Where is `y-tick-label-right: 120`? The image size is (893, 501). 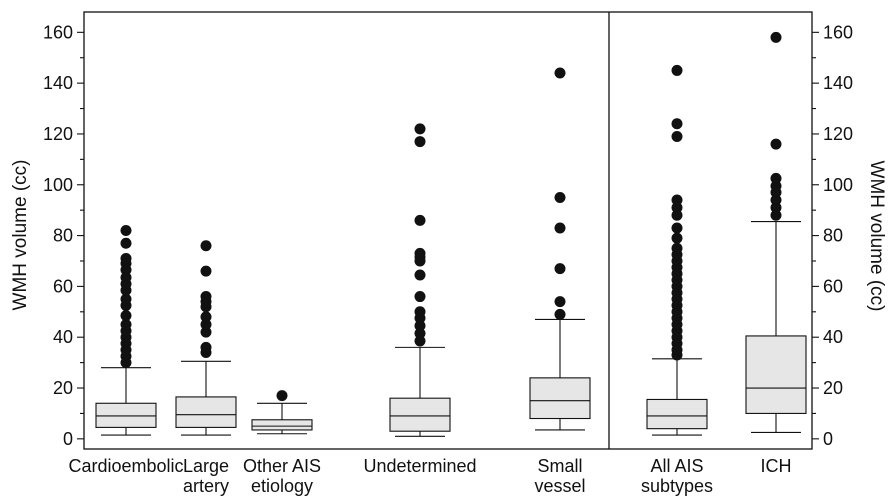 y-tick-label-right: 120 is located at coordinates (838, 134).